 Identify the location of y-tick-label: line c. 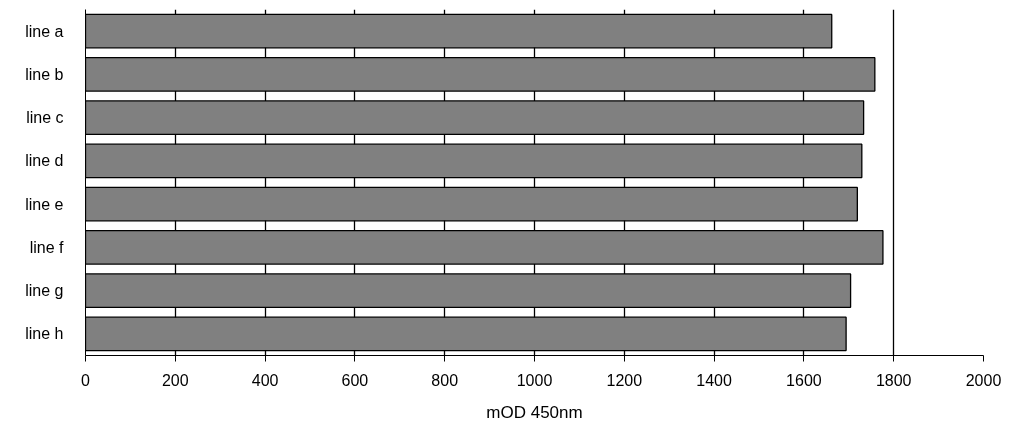
(45, 118).